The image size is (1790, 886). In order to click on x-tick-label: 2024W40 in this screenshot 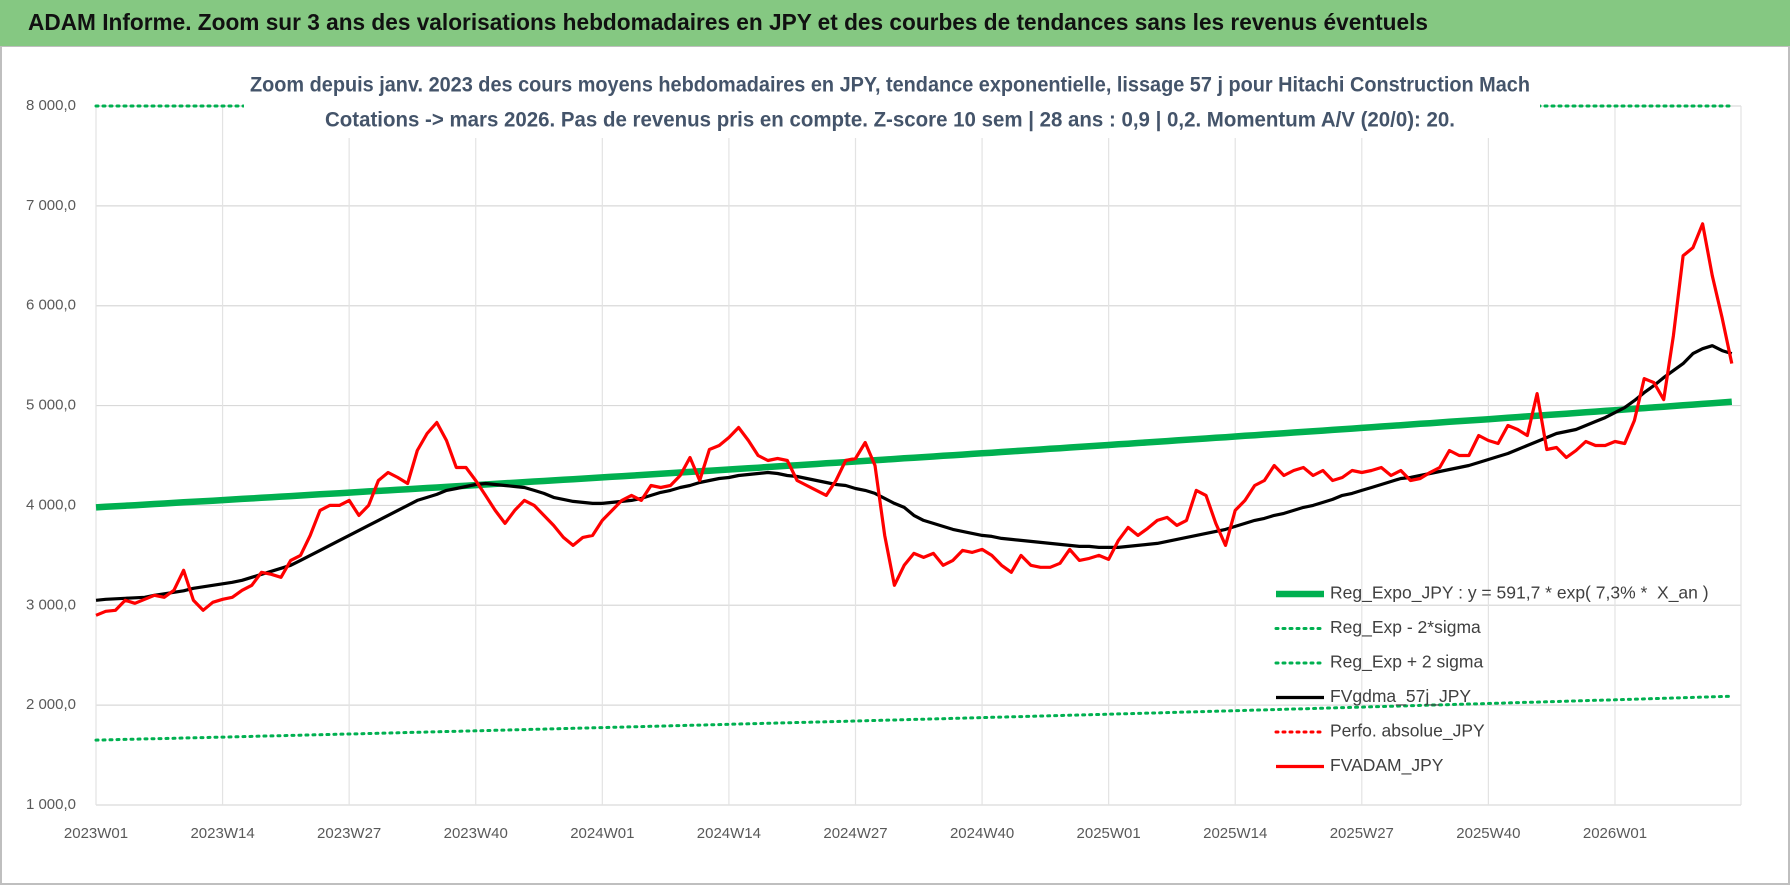, I will do `click(982, 833)`.